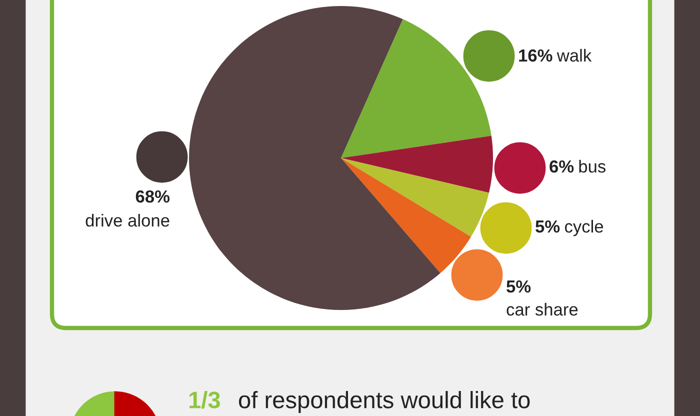  What do you see at coordinates (204, 399) in the screenshot?
I see `text: 1/3` at bounding box center [204, 399].